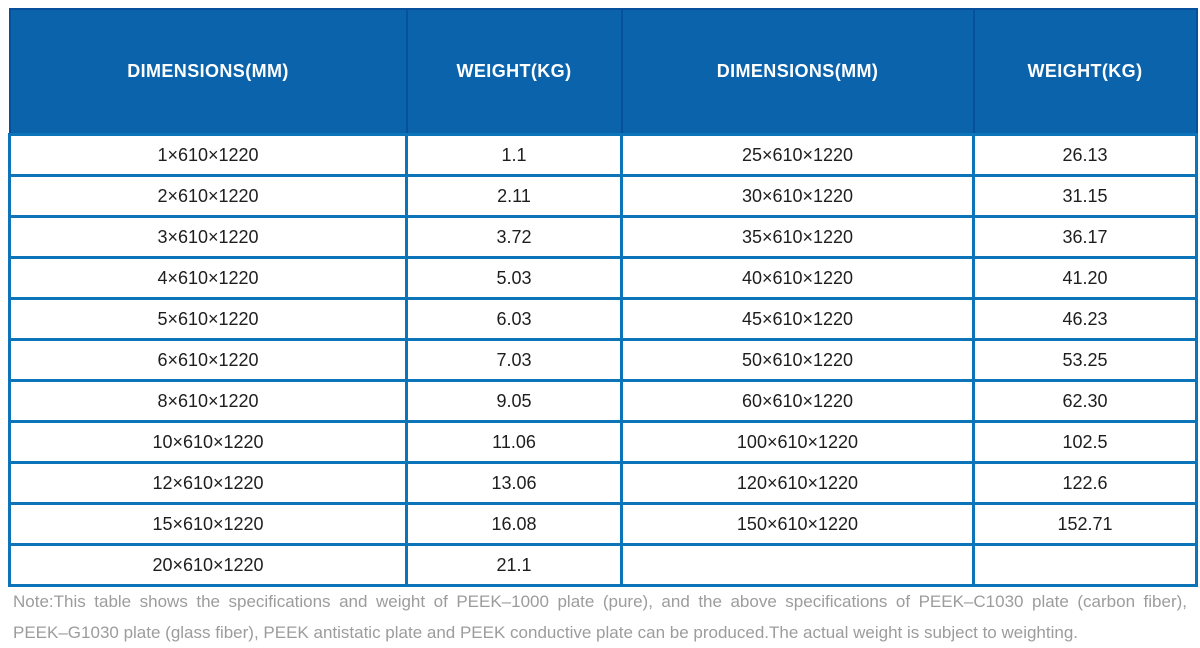 This screenshot has height=648, width=1200. I want to click on table-cell: 62.30, so click(1085, 401).